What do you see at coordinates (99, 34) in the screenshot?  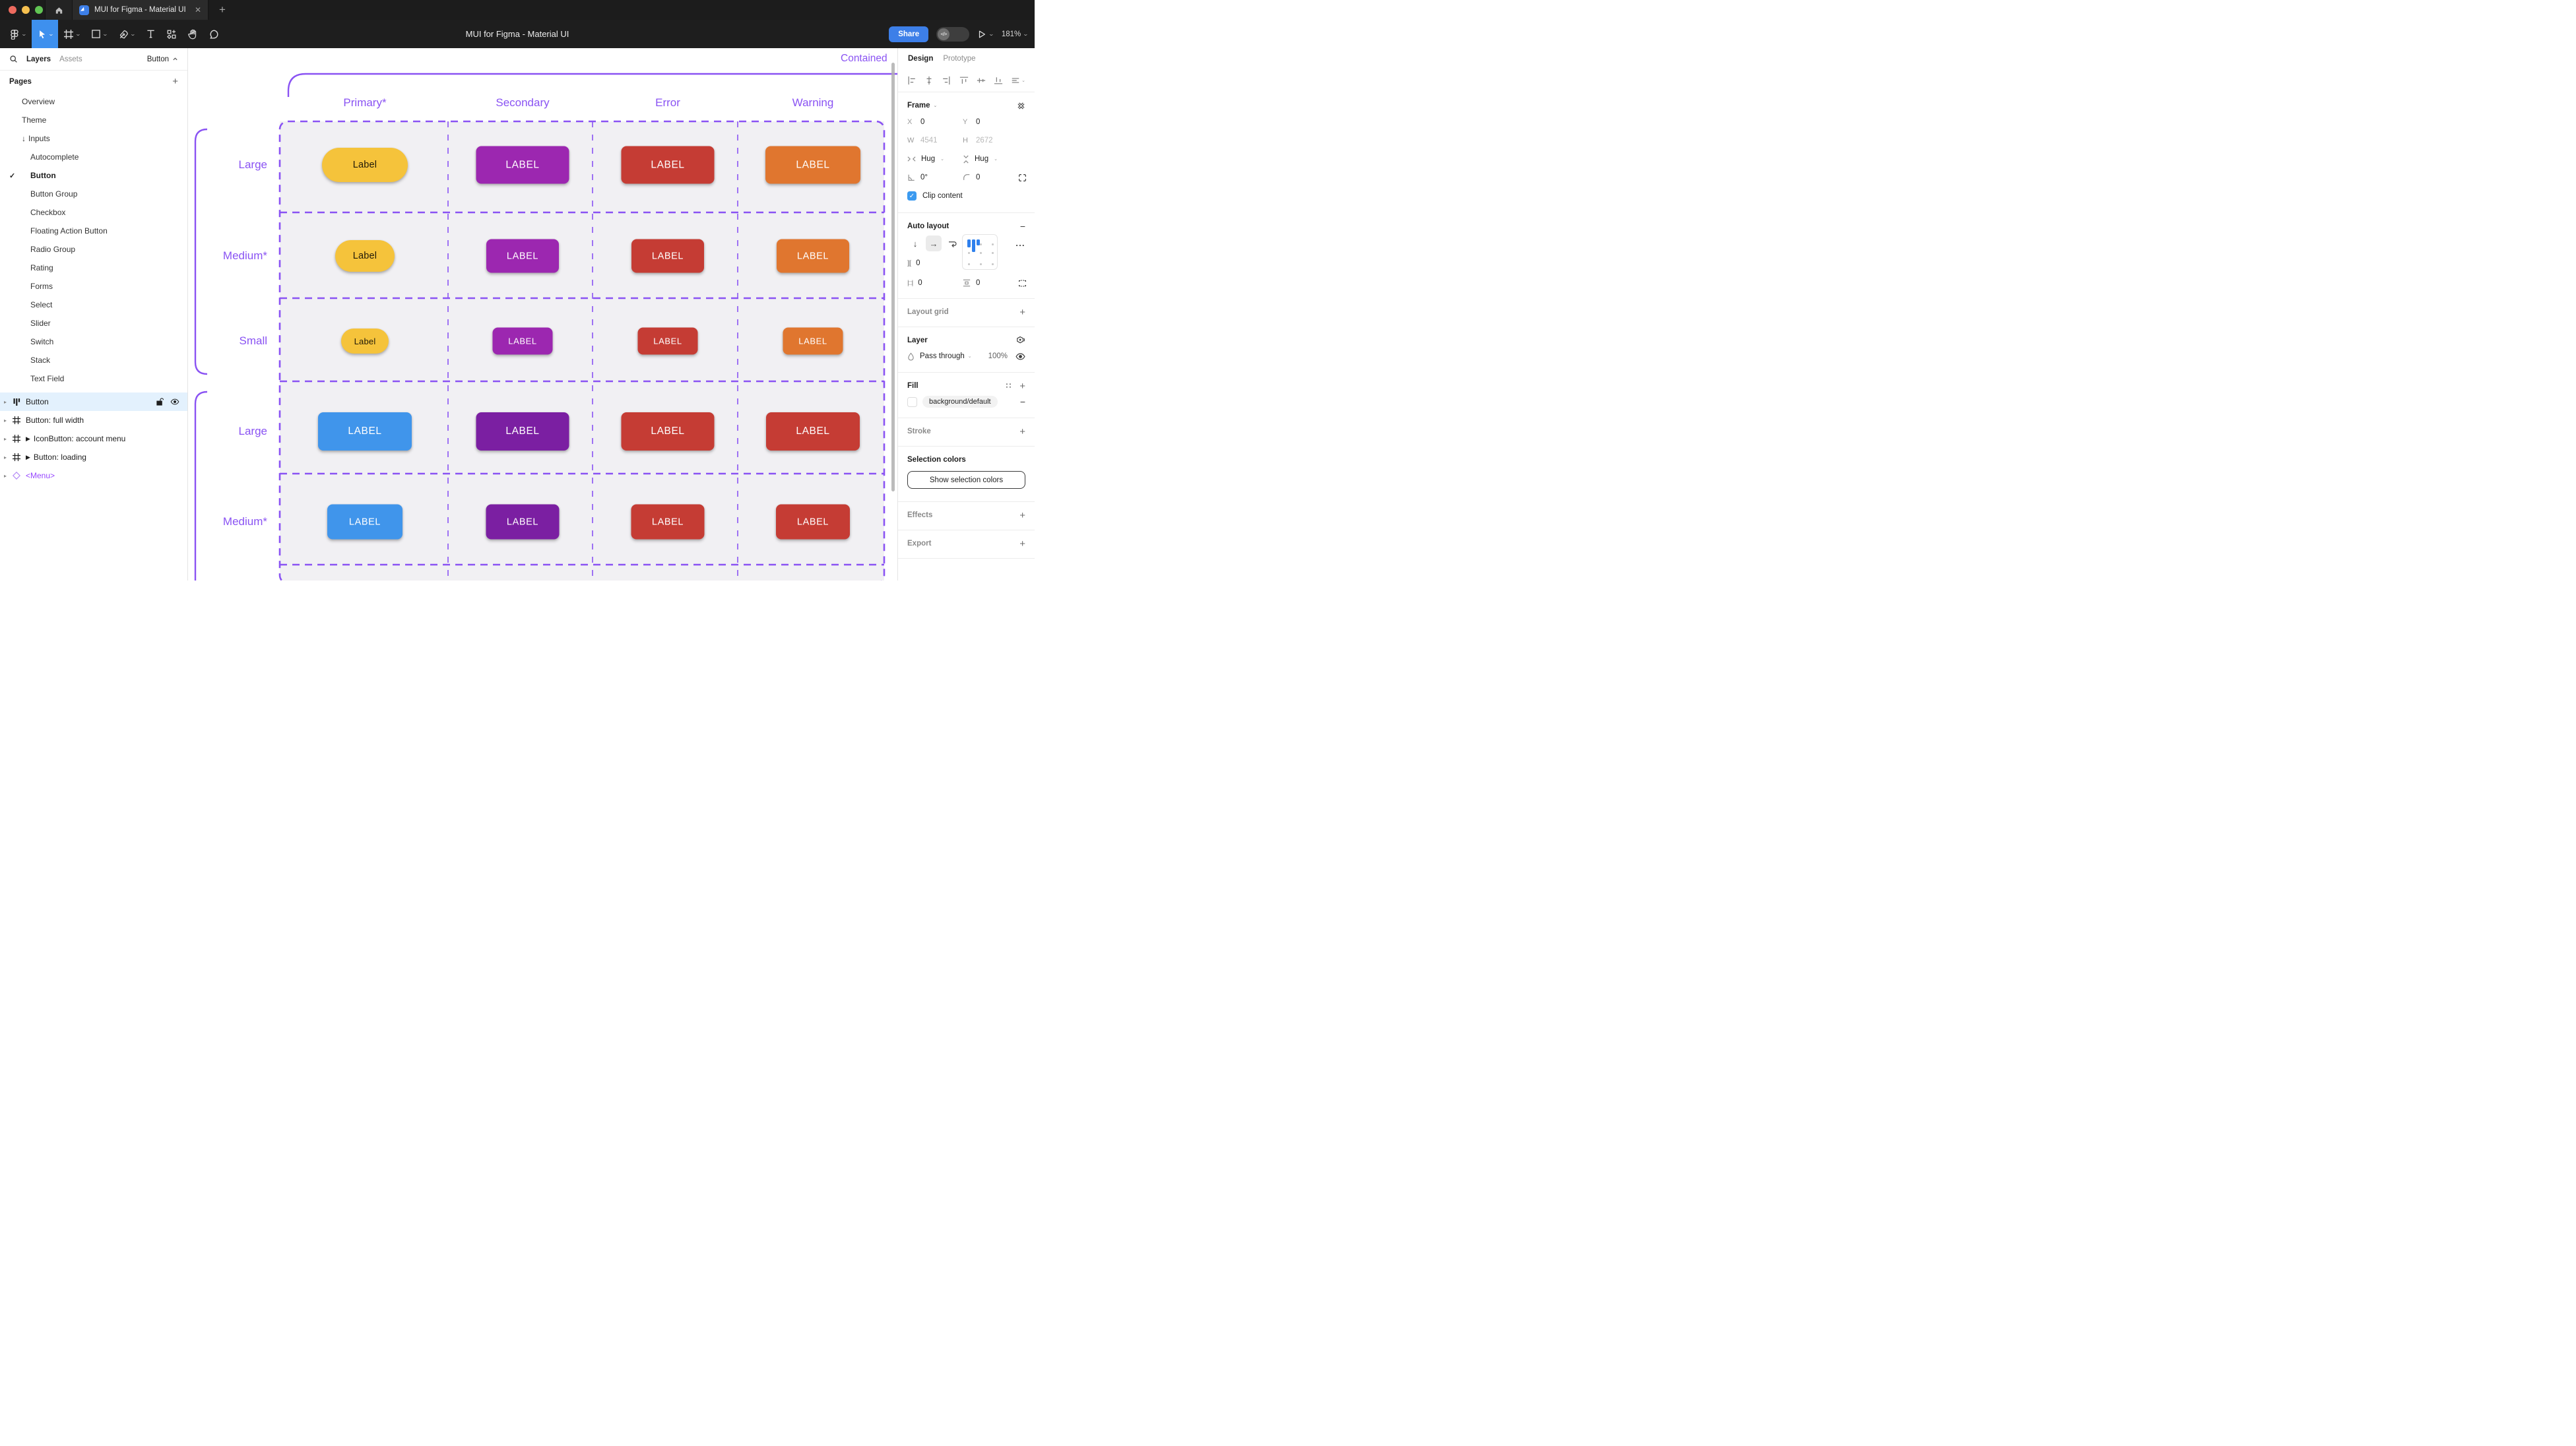 I see `shape-tool-button: ⌄` at bounding box center [99, 34].